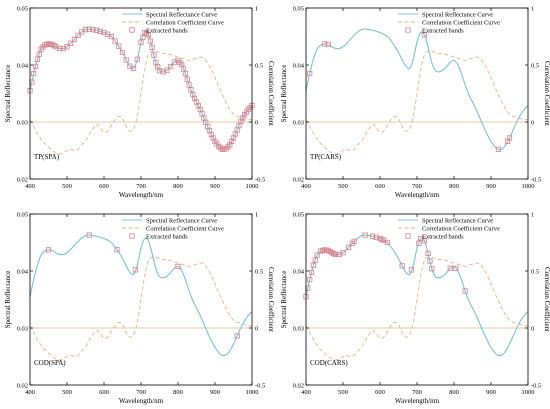 Image resolution: width=550 pixels, height=409 pixels. I want to click on y-right-tick-label: 0.5, so click(259, 271).